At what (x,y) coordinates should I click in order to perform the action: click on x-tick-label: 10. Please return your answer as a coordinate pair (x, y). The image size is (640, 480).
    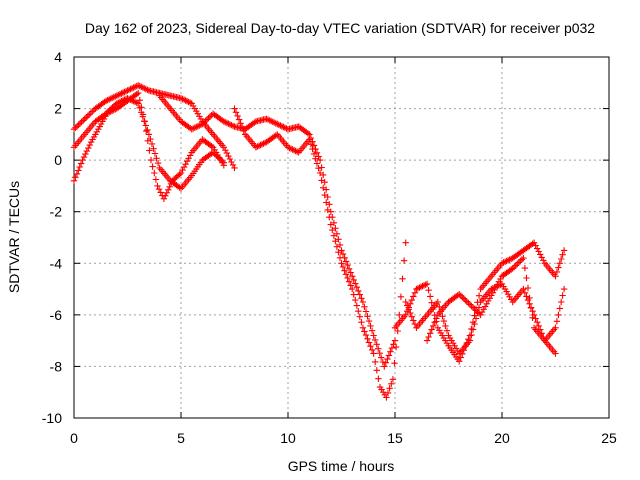
    Looking at the image, I should click on (288, 438).